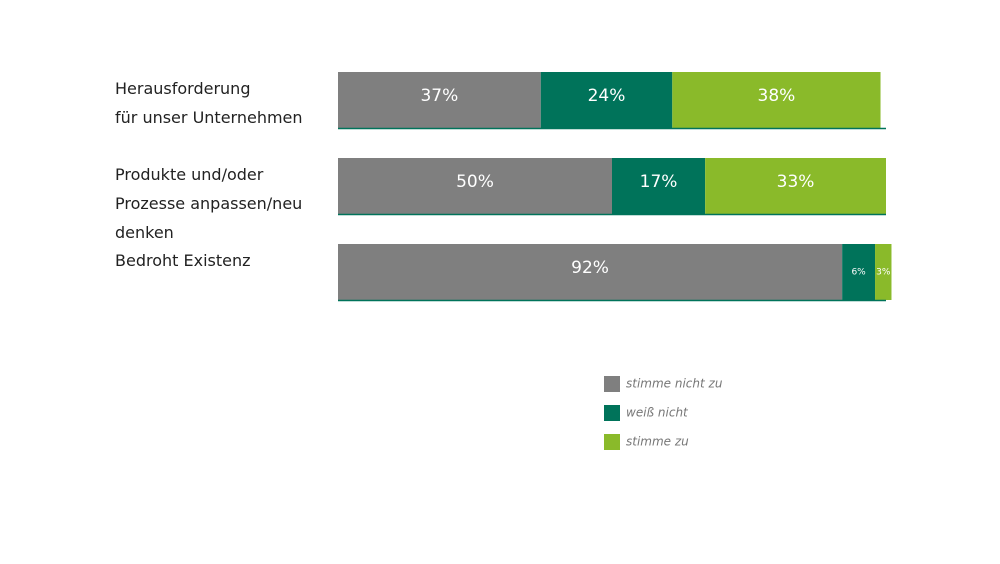  I want to click on value-label: 92%, so click(590, 268).